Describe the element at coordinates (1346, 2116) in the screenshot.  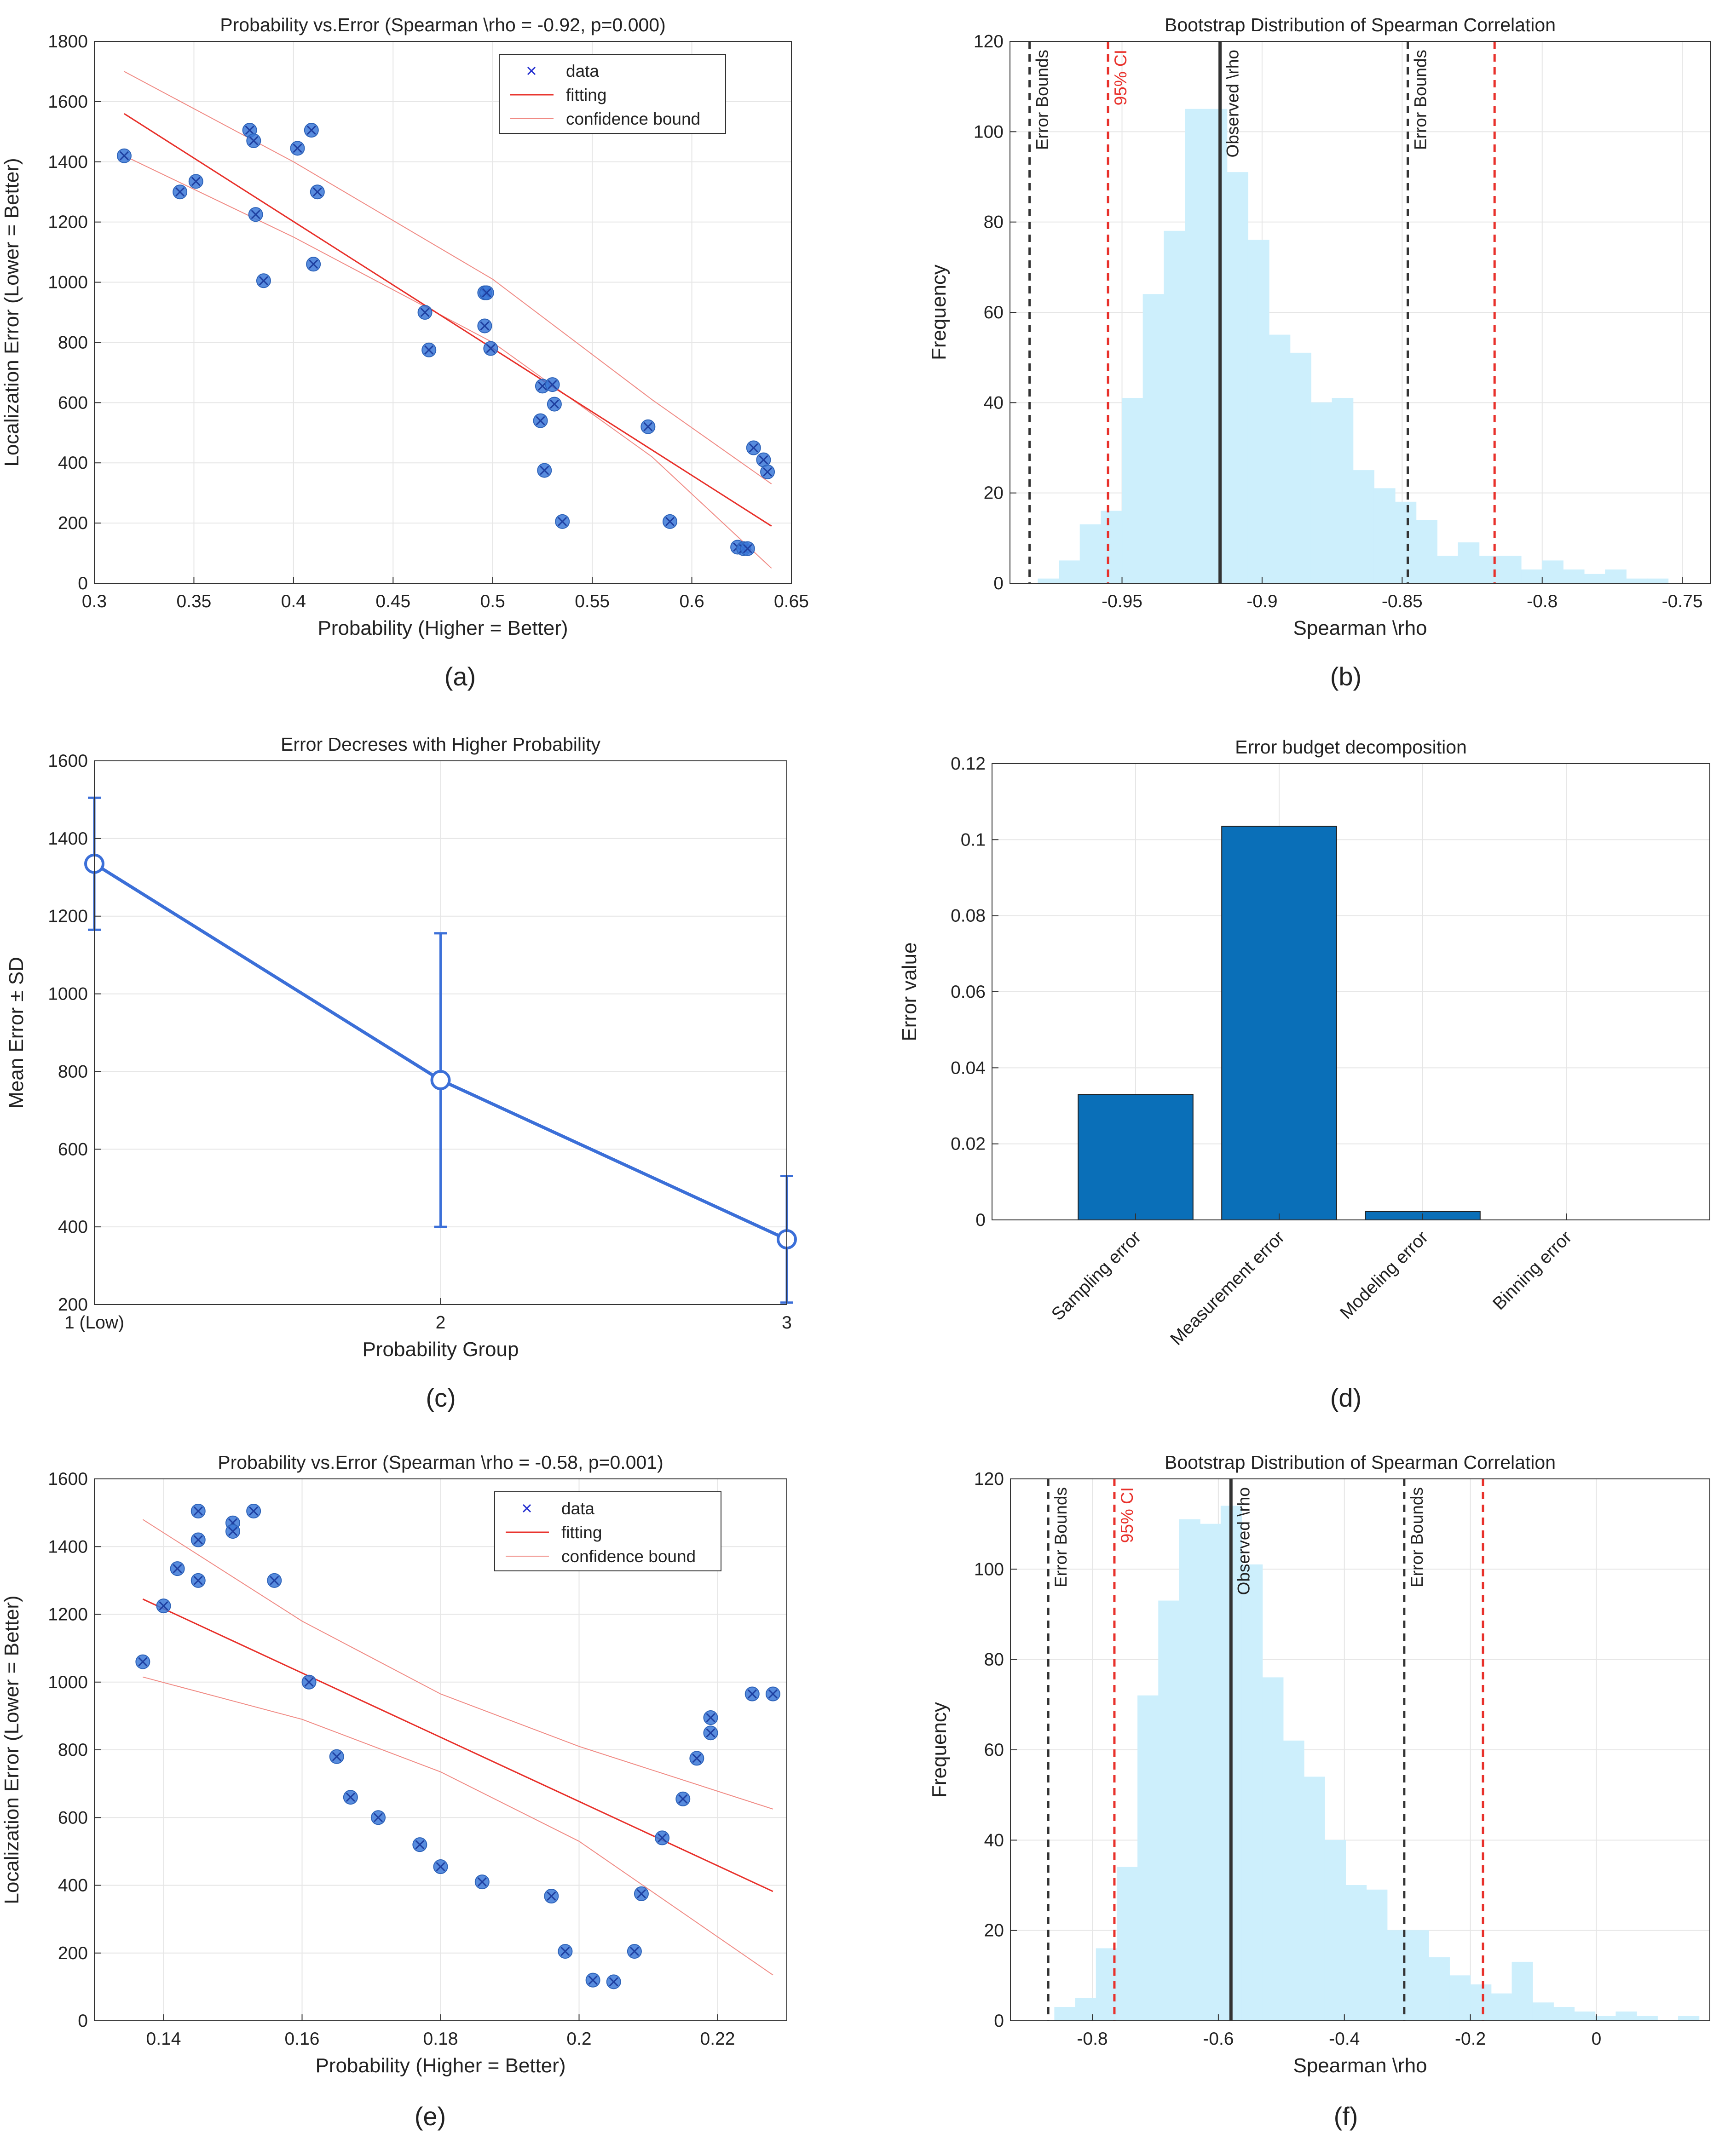
I see `panel-label: (f)` at that location.